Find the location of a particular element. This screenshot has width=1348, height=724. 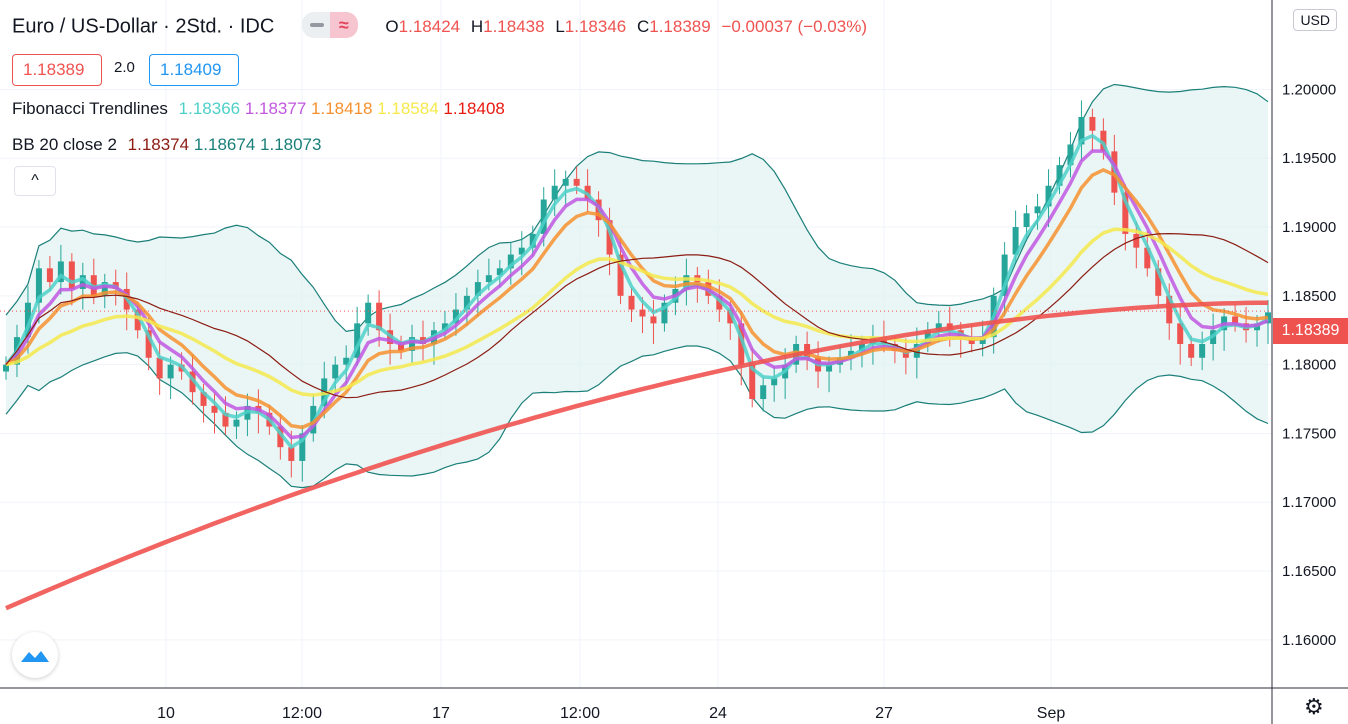

buy-button: 1.18409 is located at coordinates (194, 70).